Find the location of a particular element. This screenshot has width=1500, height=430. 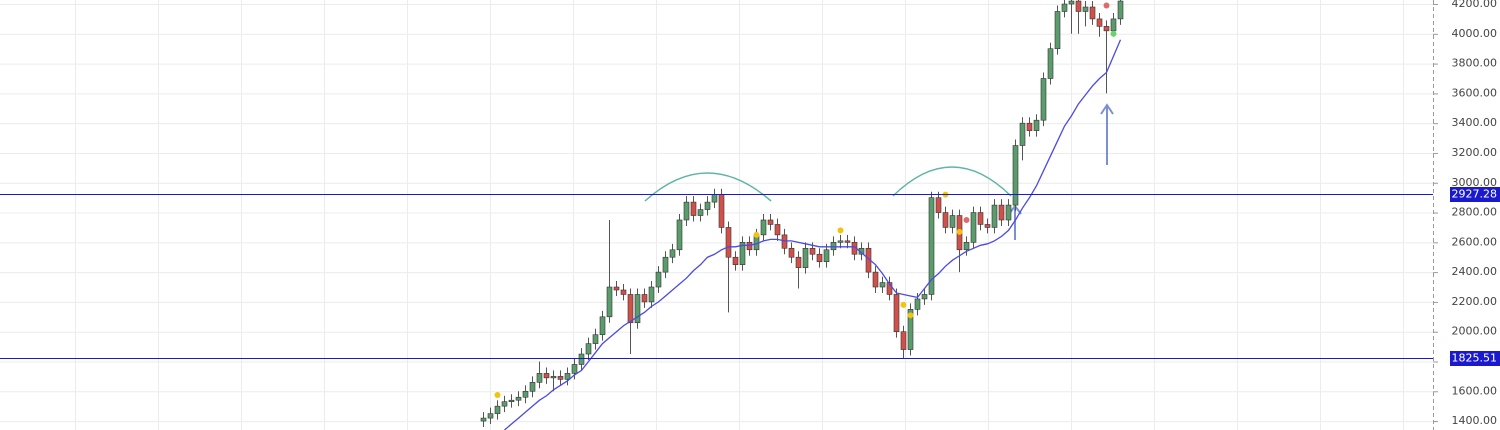

top-arc is located at coordinates (708, 187).